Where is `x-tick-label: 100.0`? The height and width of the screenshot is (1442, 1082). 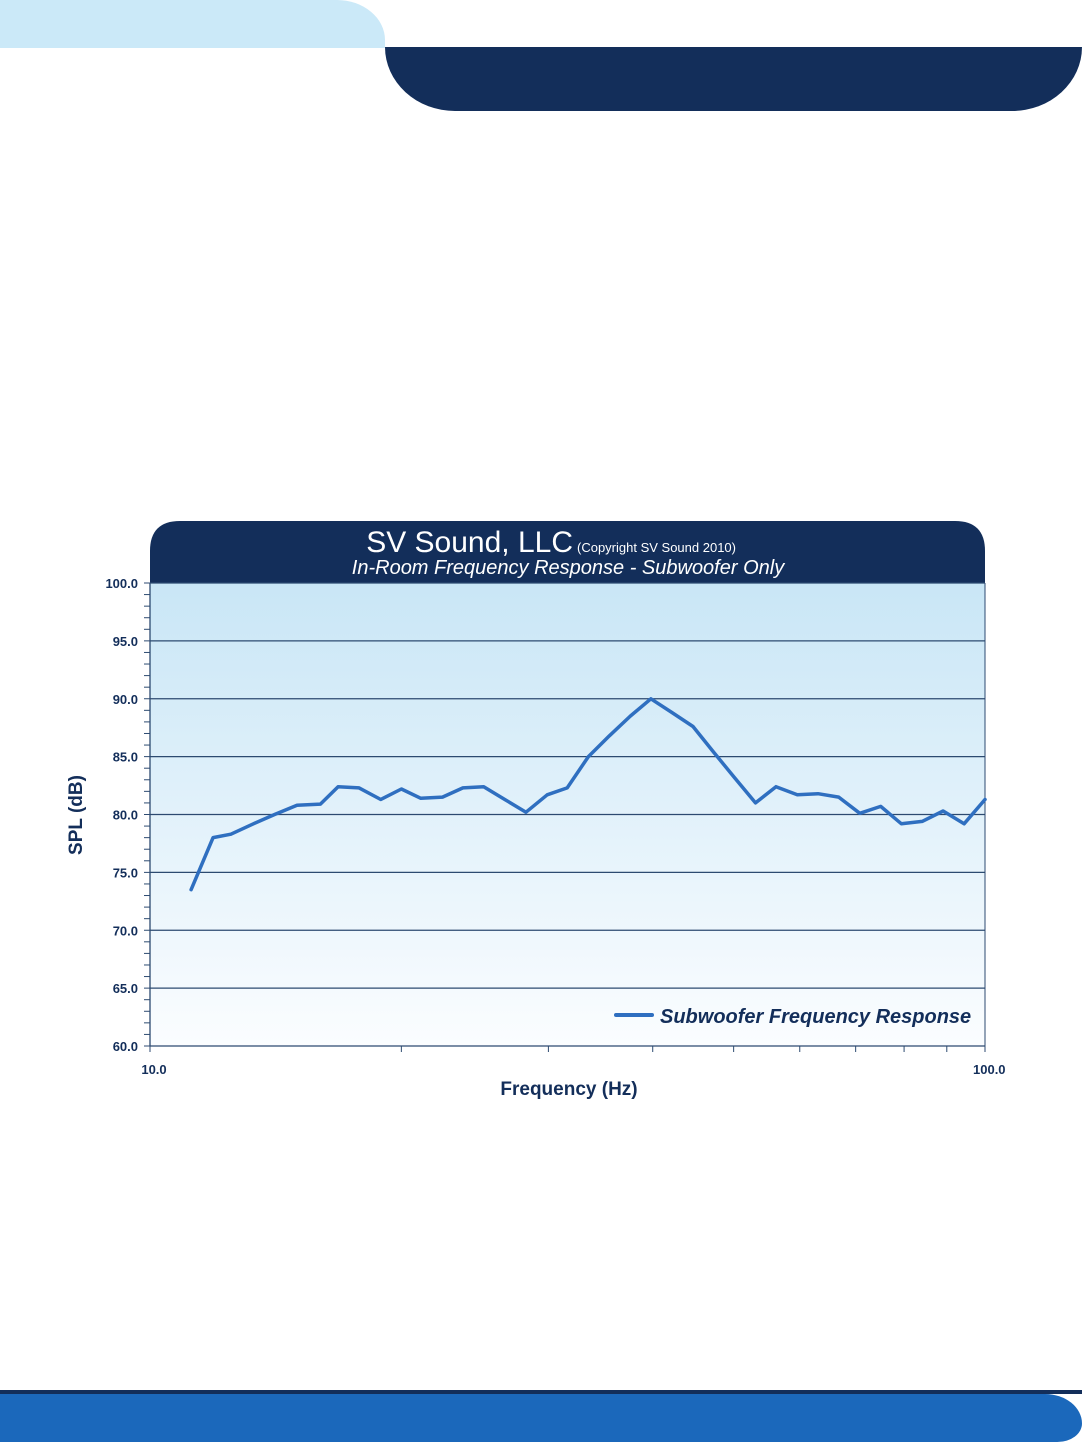 x-tick-label: 100.0 is located at coordinates (989, 1069).